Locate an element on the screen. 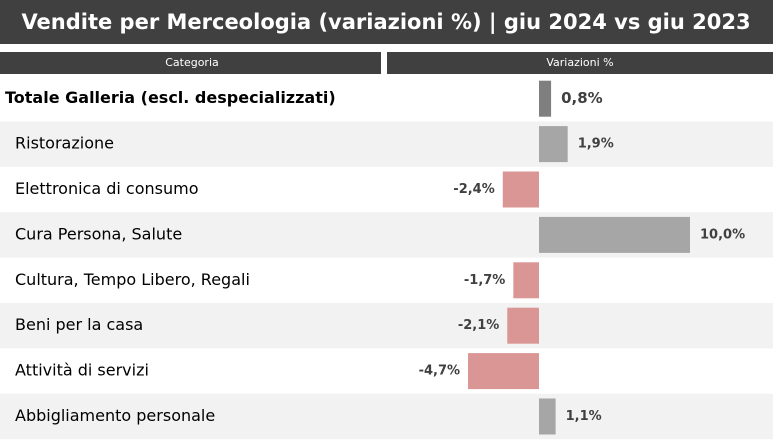  category-label: Cultura, Tempo Libero, Regali is located at coordinates (132, 279).